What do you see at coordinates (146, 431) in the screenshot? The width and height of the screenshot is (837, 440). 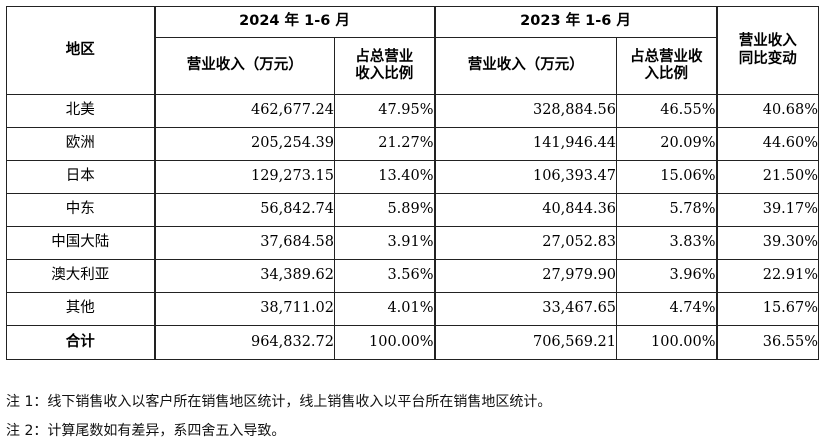 I see `footnote-2: 注 2：计算尾数如有差异，系四舍五入导致。` at bounding box center [146, 431].